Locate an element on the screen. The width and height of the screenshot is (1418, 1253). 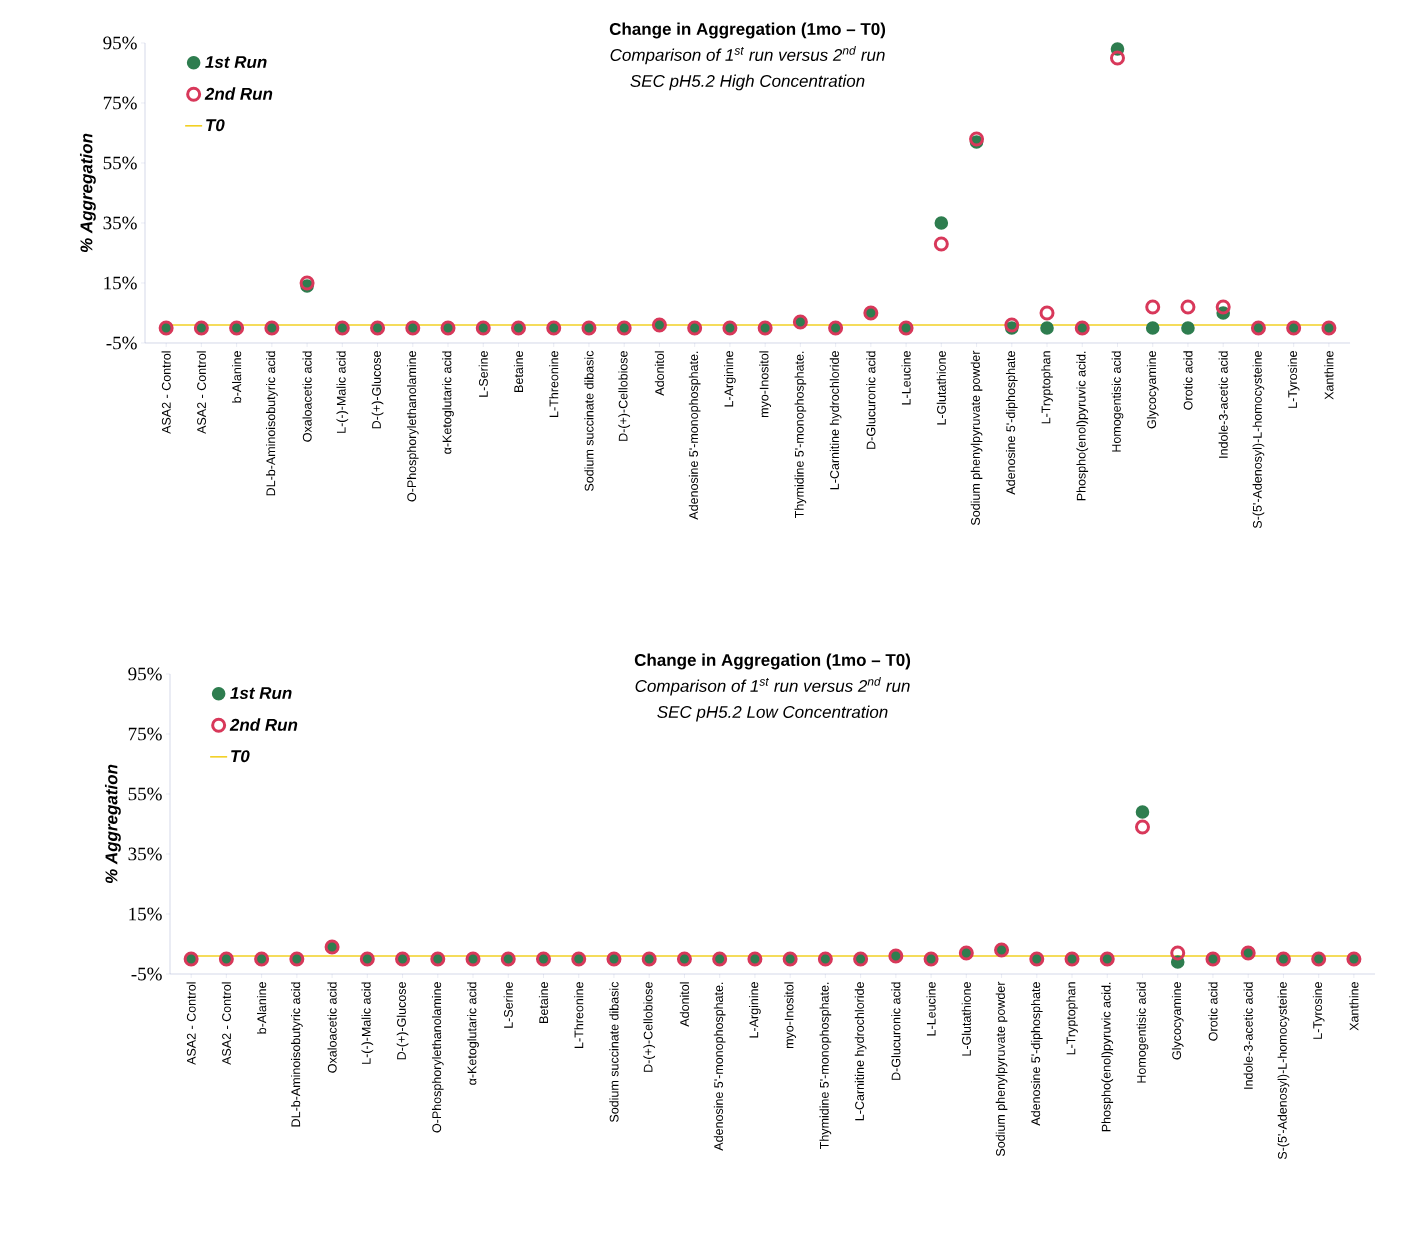
x-tick-label: Adenosine 5'-monophosphate. is located at coordinates (694, 435).